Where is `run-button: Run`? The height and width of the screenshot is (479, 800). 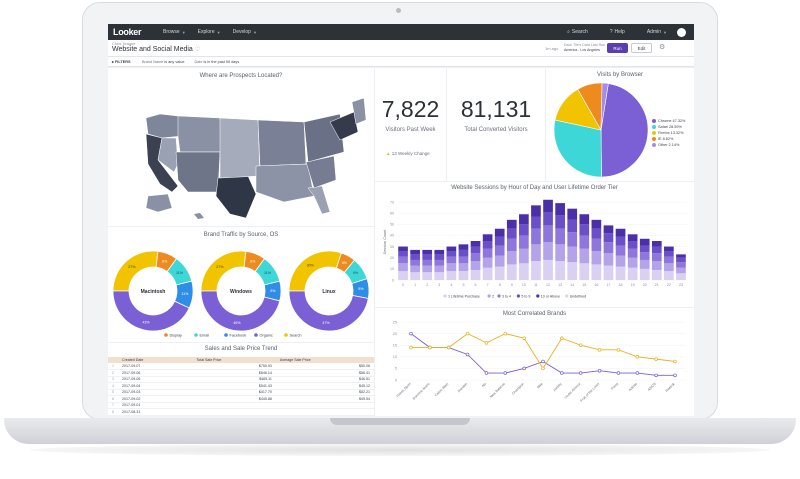
run-button: Run is located at coordinates (617, 48).